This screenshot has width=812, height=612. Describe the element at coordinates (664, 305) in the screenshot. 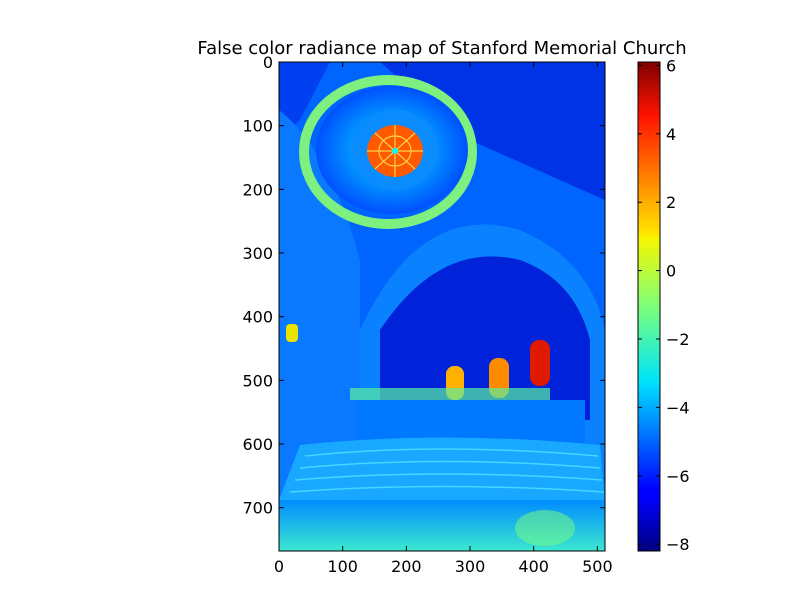

I see `colorbar-axis: −8 −6 −4 −2 0 2 4 6` at that location.